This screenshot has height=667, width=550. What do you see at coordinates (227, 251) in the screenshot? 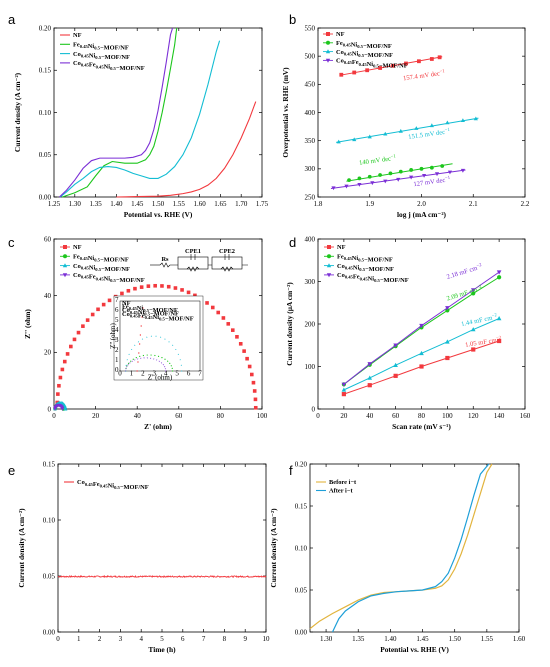
I see `circuit-label: CPE2` at bounding box center [227, 251].